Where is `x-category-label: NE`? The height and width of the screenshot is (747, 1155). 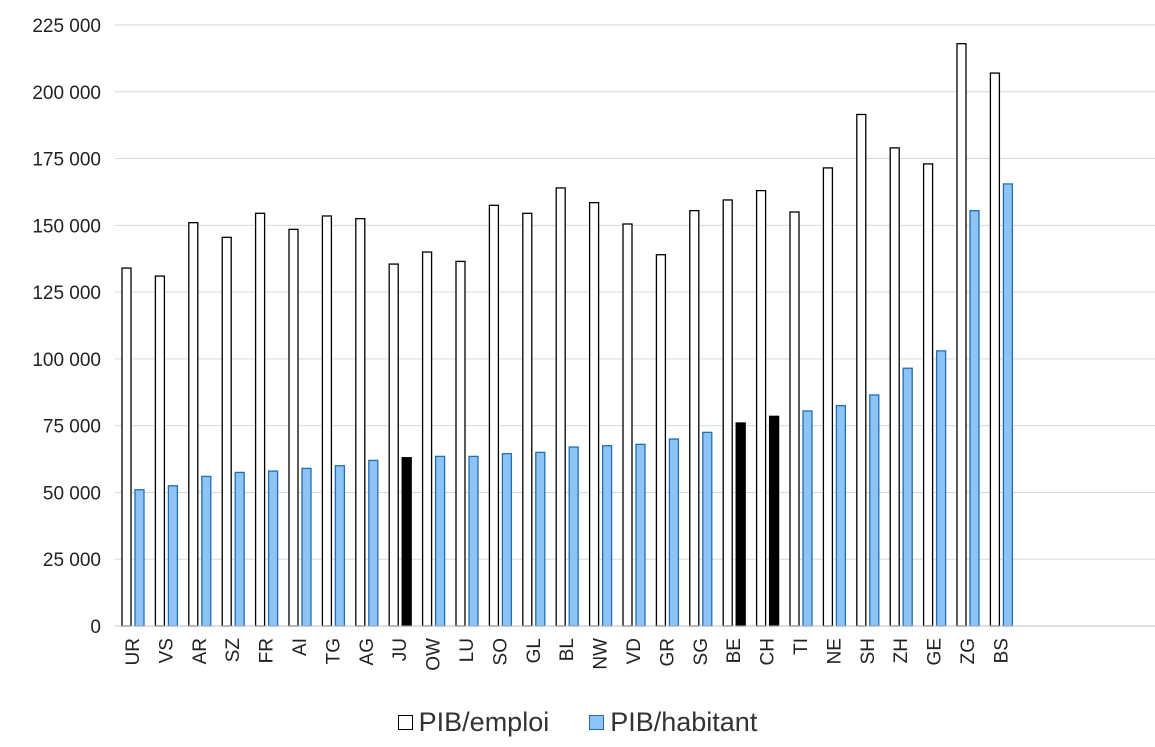
x-category-label: NE is located at coordinates (834, 651).